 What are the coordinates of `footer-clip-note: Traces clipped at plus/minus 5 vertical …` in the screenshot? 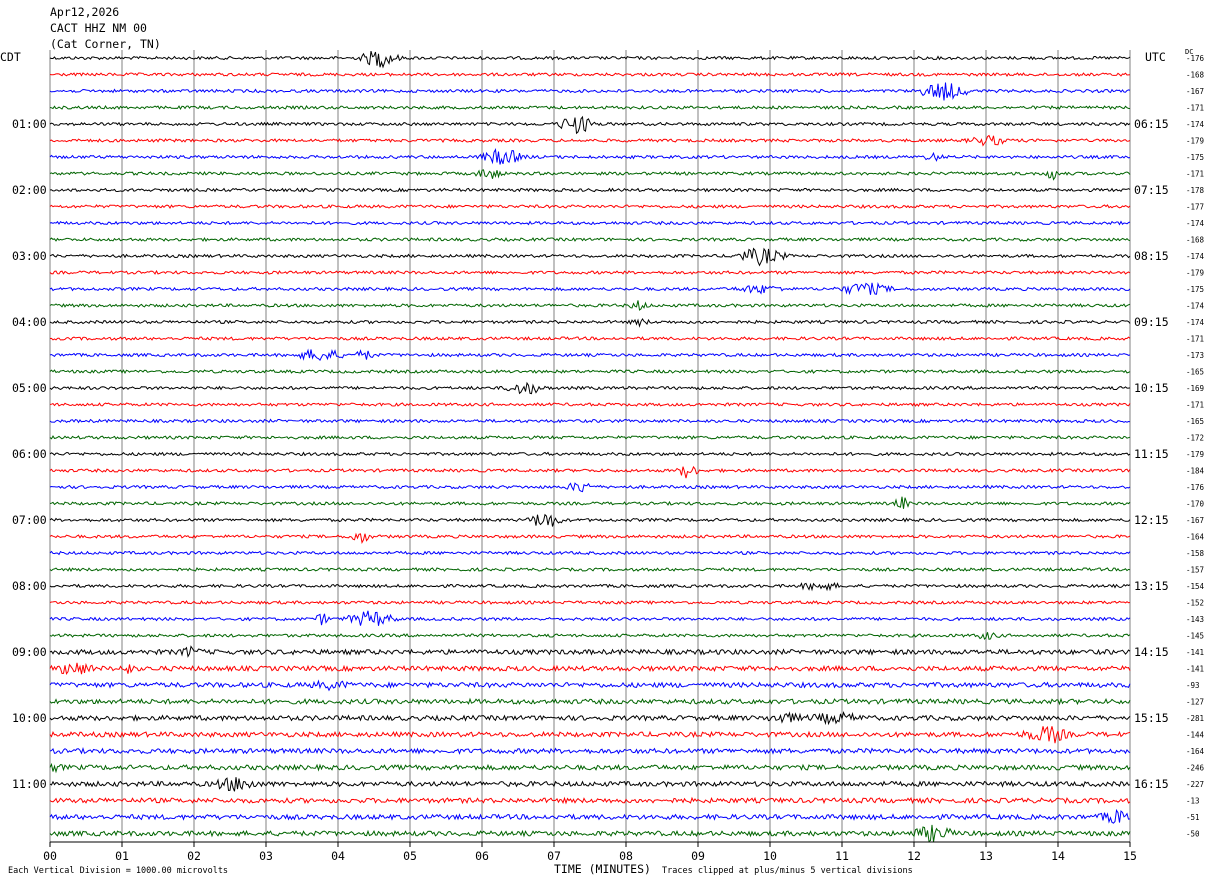 It's located at (787, 871).